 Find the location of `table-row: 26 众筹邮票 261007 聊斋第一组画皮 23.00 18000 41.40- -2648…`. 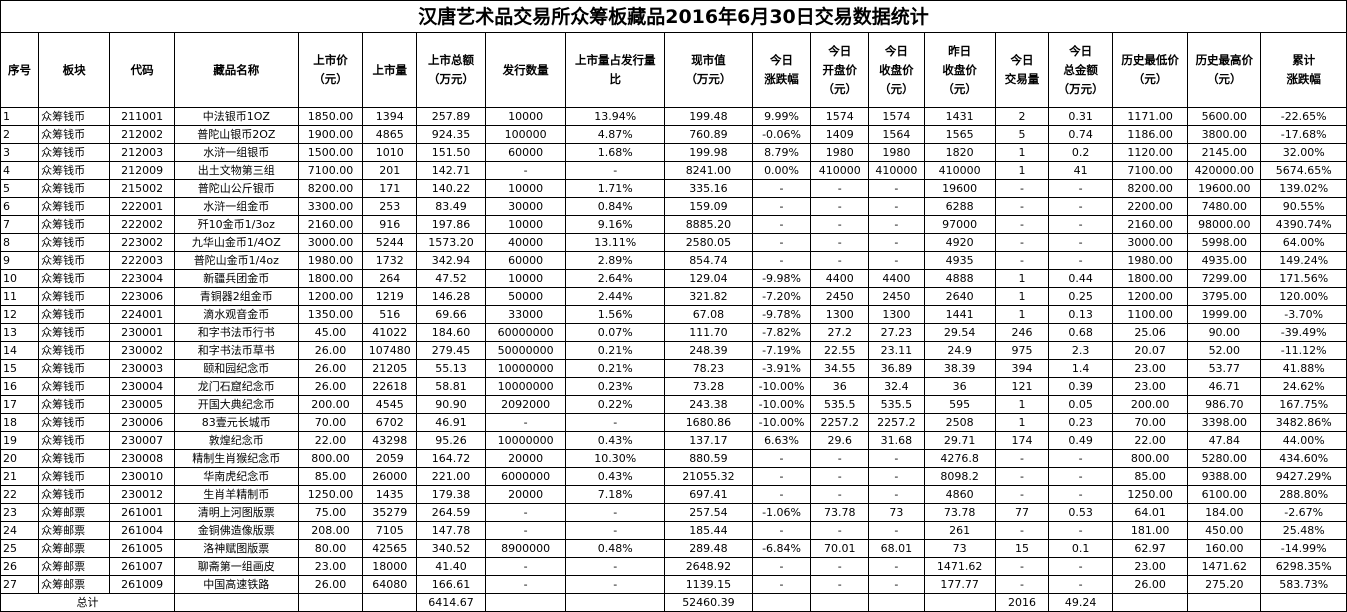

table-row: 26 众筹邮票 261007 聊斋第一组画皮 23.00 18000 41.40- -2648… is located at coordinates (673, 566).